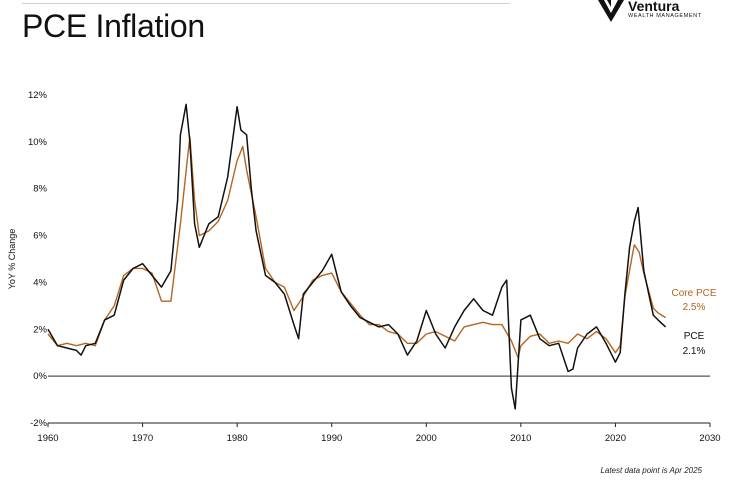  I want to click on y-tick-label: 2%, so click(40, 329).